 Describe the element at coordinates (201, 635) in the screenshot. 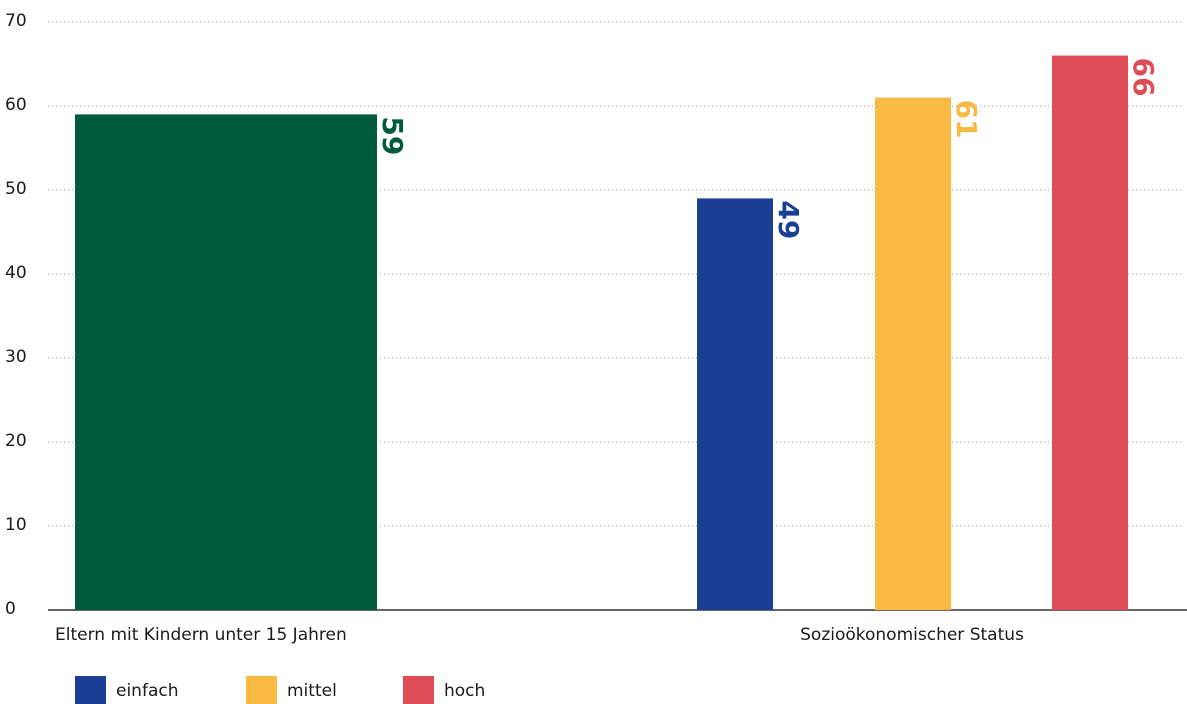

I see `x-tick-label: Eltern mit Kindern unter 15 Jahren` at that location.